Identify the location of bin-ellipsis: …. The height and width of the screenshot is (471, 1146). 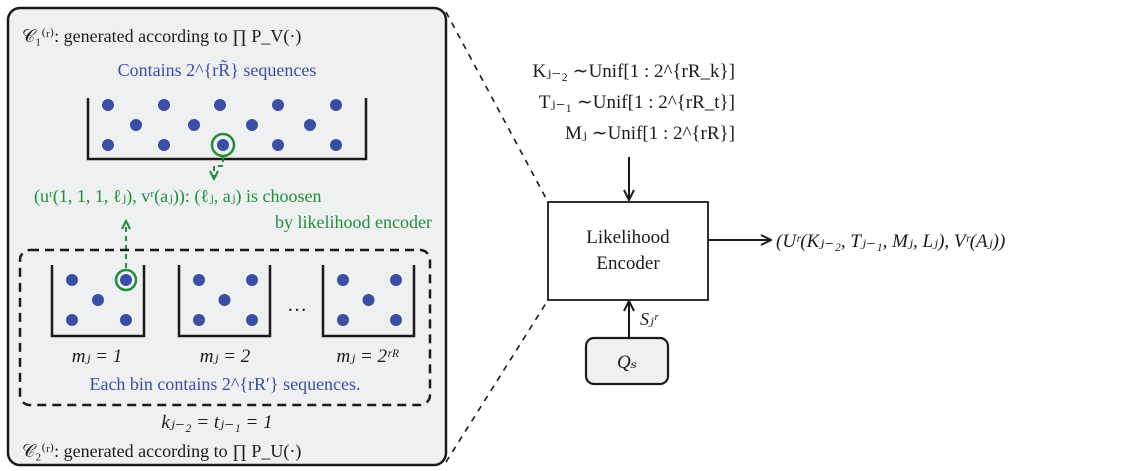
(297, 305).